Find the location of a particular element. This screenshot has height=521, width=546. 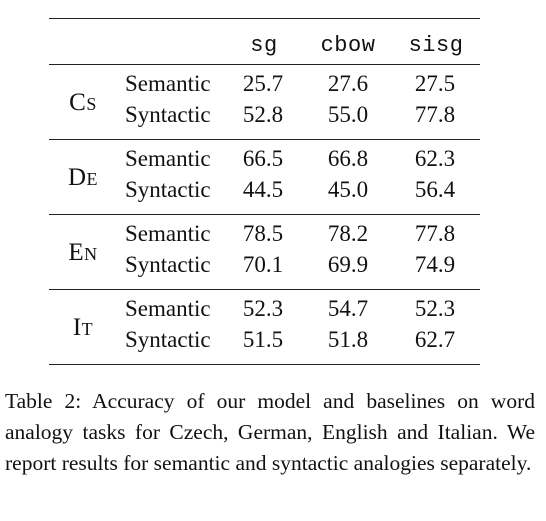

table-cell: 27.5 is located at coordinates (435, 83).